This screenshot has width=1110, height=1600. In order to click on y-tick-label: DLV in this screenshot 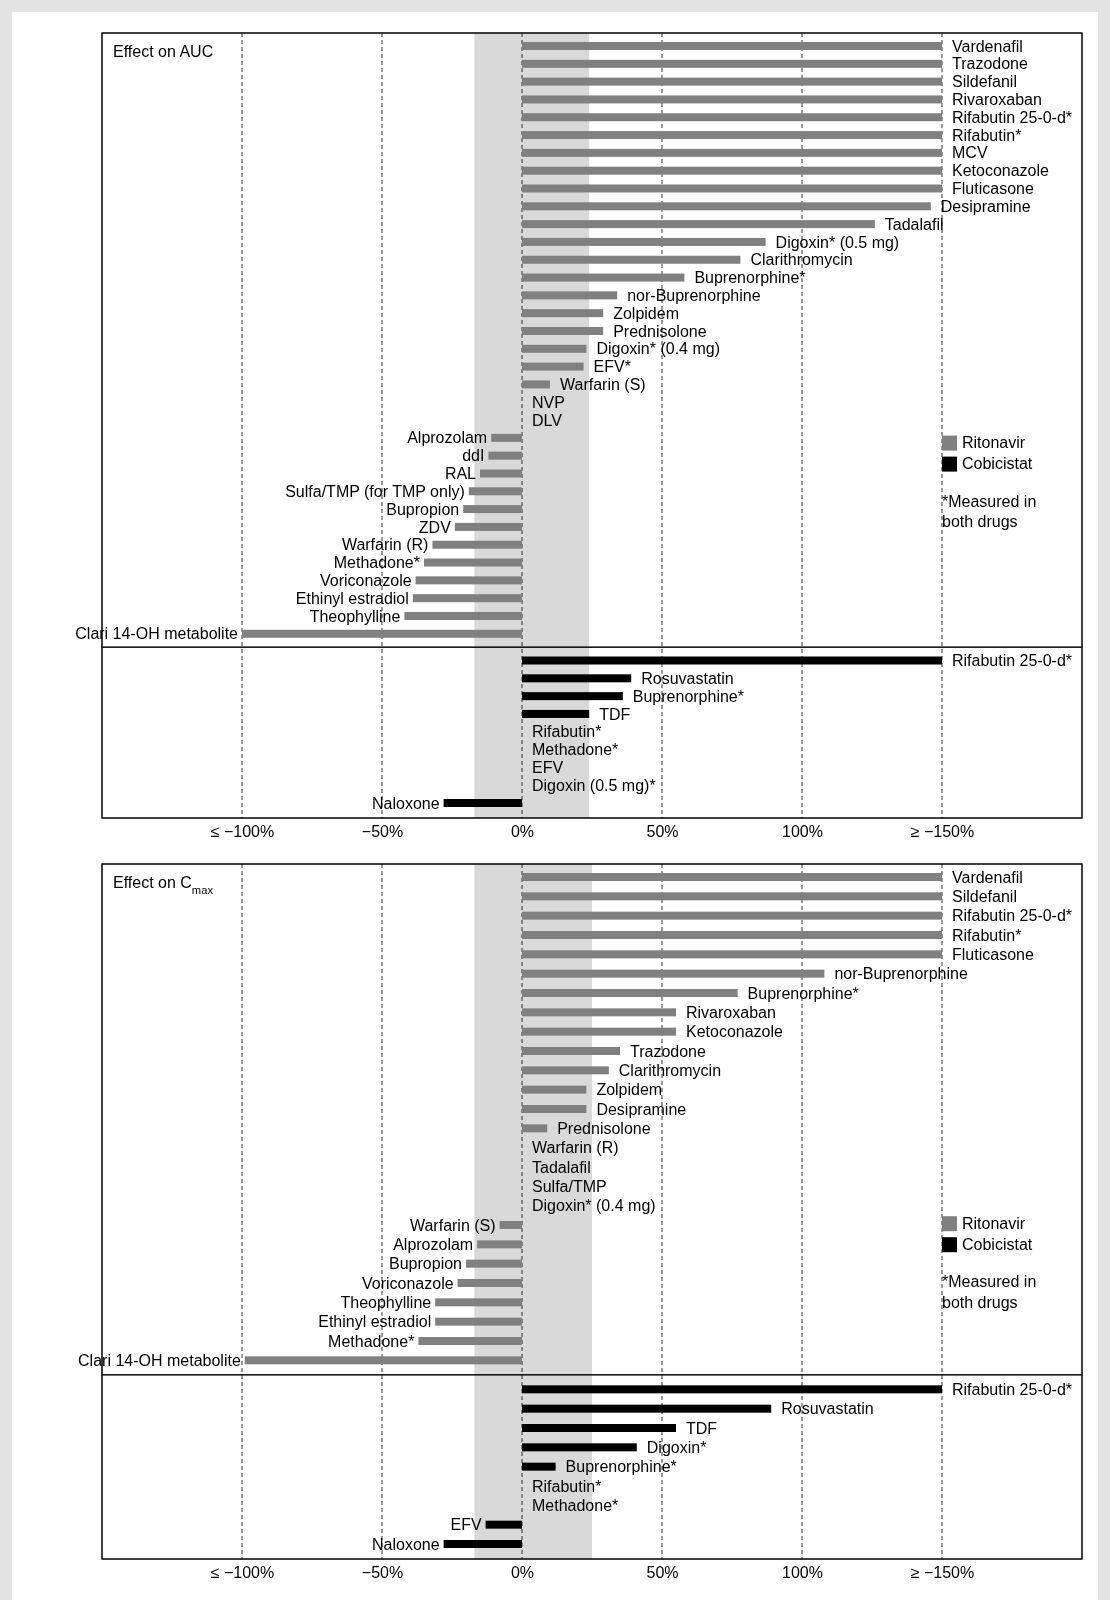, I will do `click(547, 420)`.